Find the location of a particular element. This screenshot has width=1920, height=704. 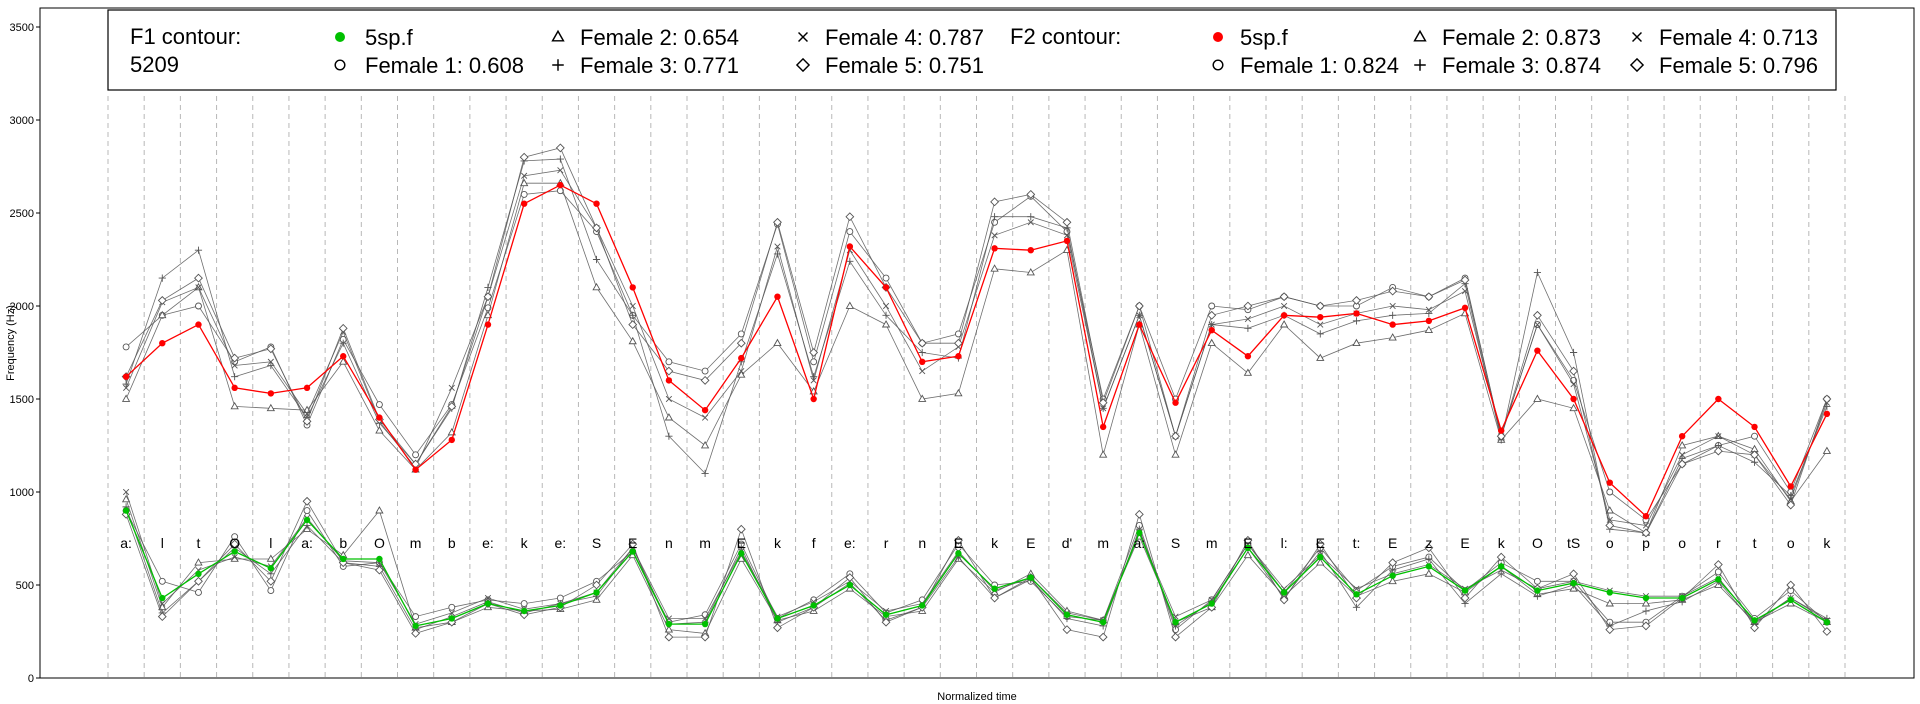

legend-item-label: Female 5: 0.751 is located at coordinates (904, 65).